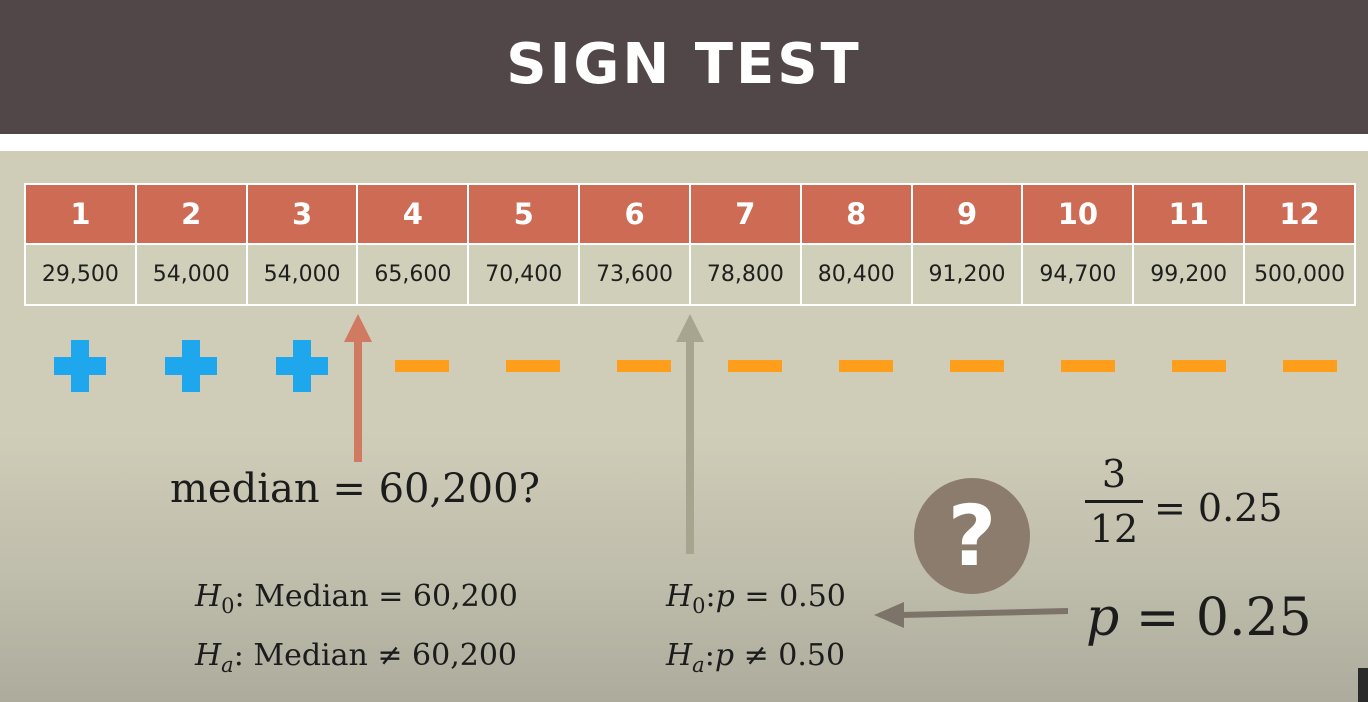 Image resolution: width=1368 pixels, height=702 pixels. Describe the element at coordinates (1299, 274) in the screenshot. I see `value-cell: 500,000` at that location.